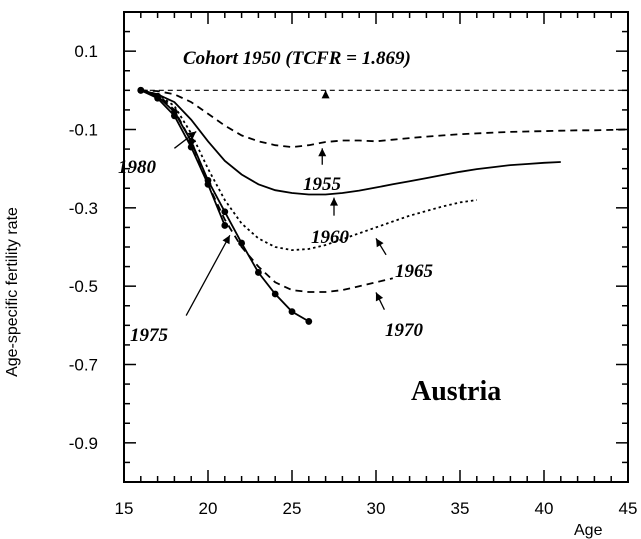  Describe the element at coordinates (12, 292) in the screenshot. I see `y-axis-label: Age-specific fertility rate` at that location.